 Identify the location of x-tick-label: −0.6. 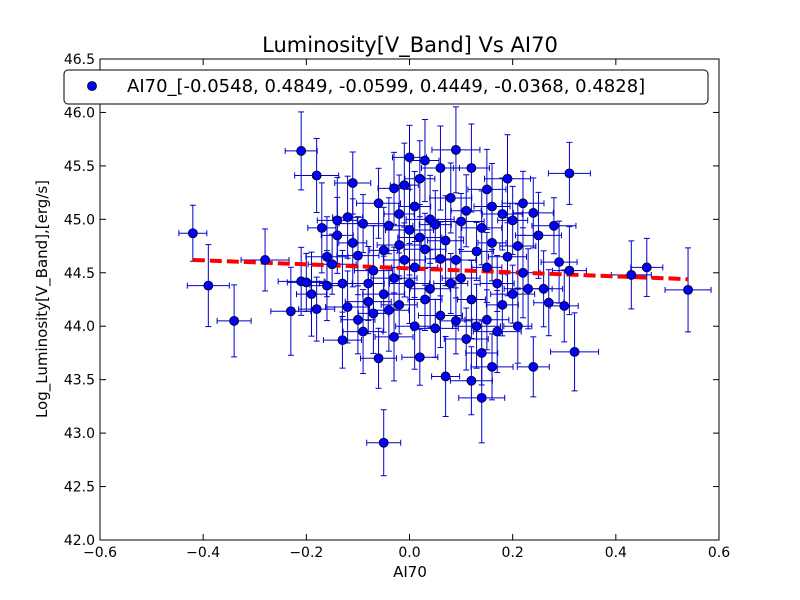
(100, 553).